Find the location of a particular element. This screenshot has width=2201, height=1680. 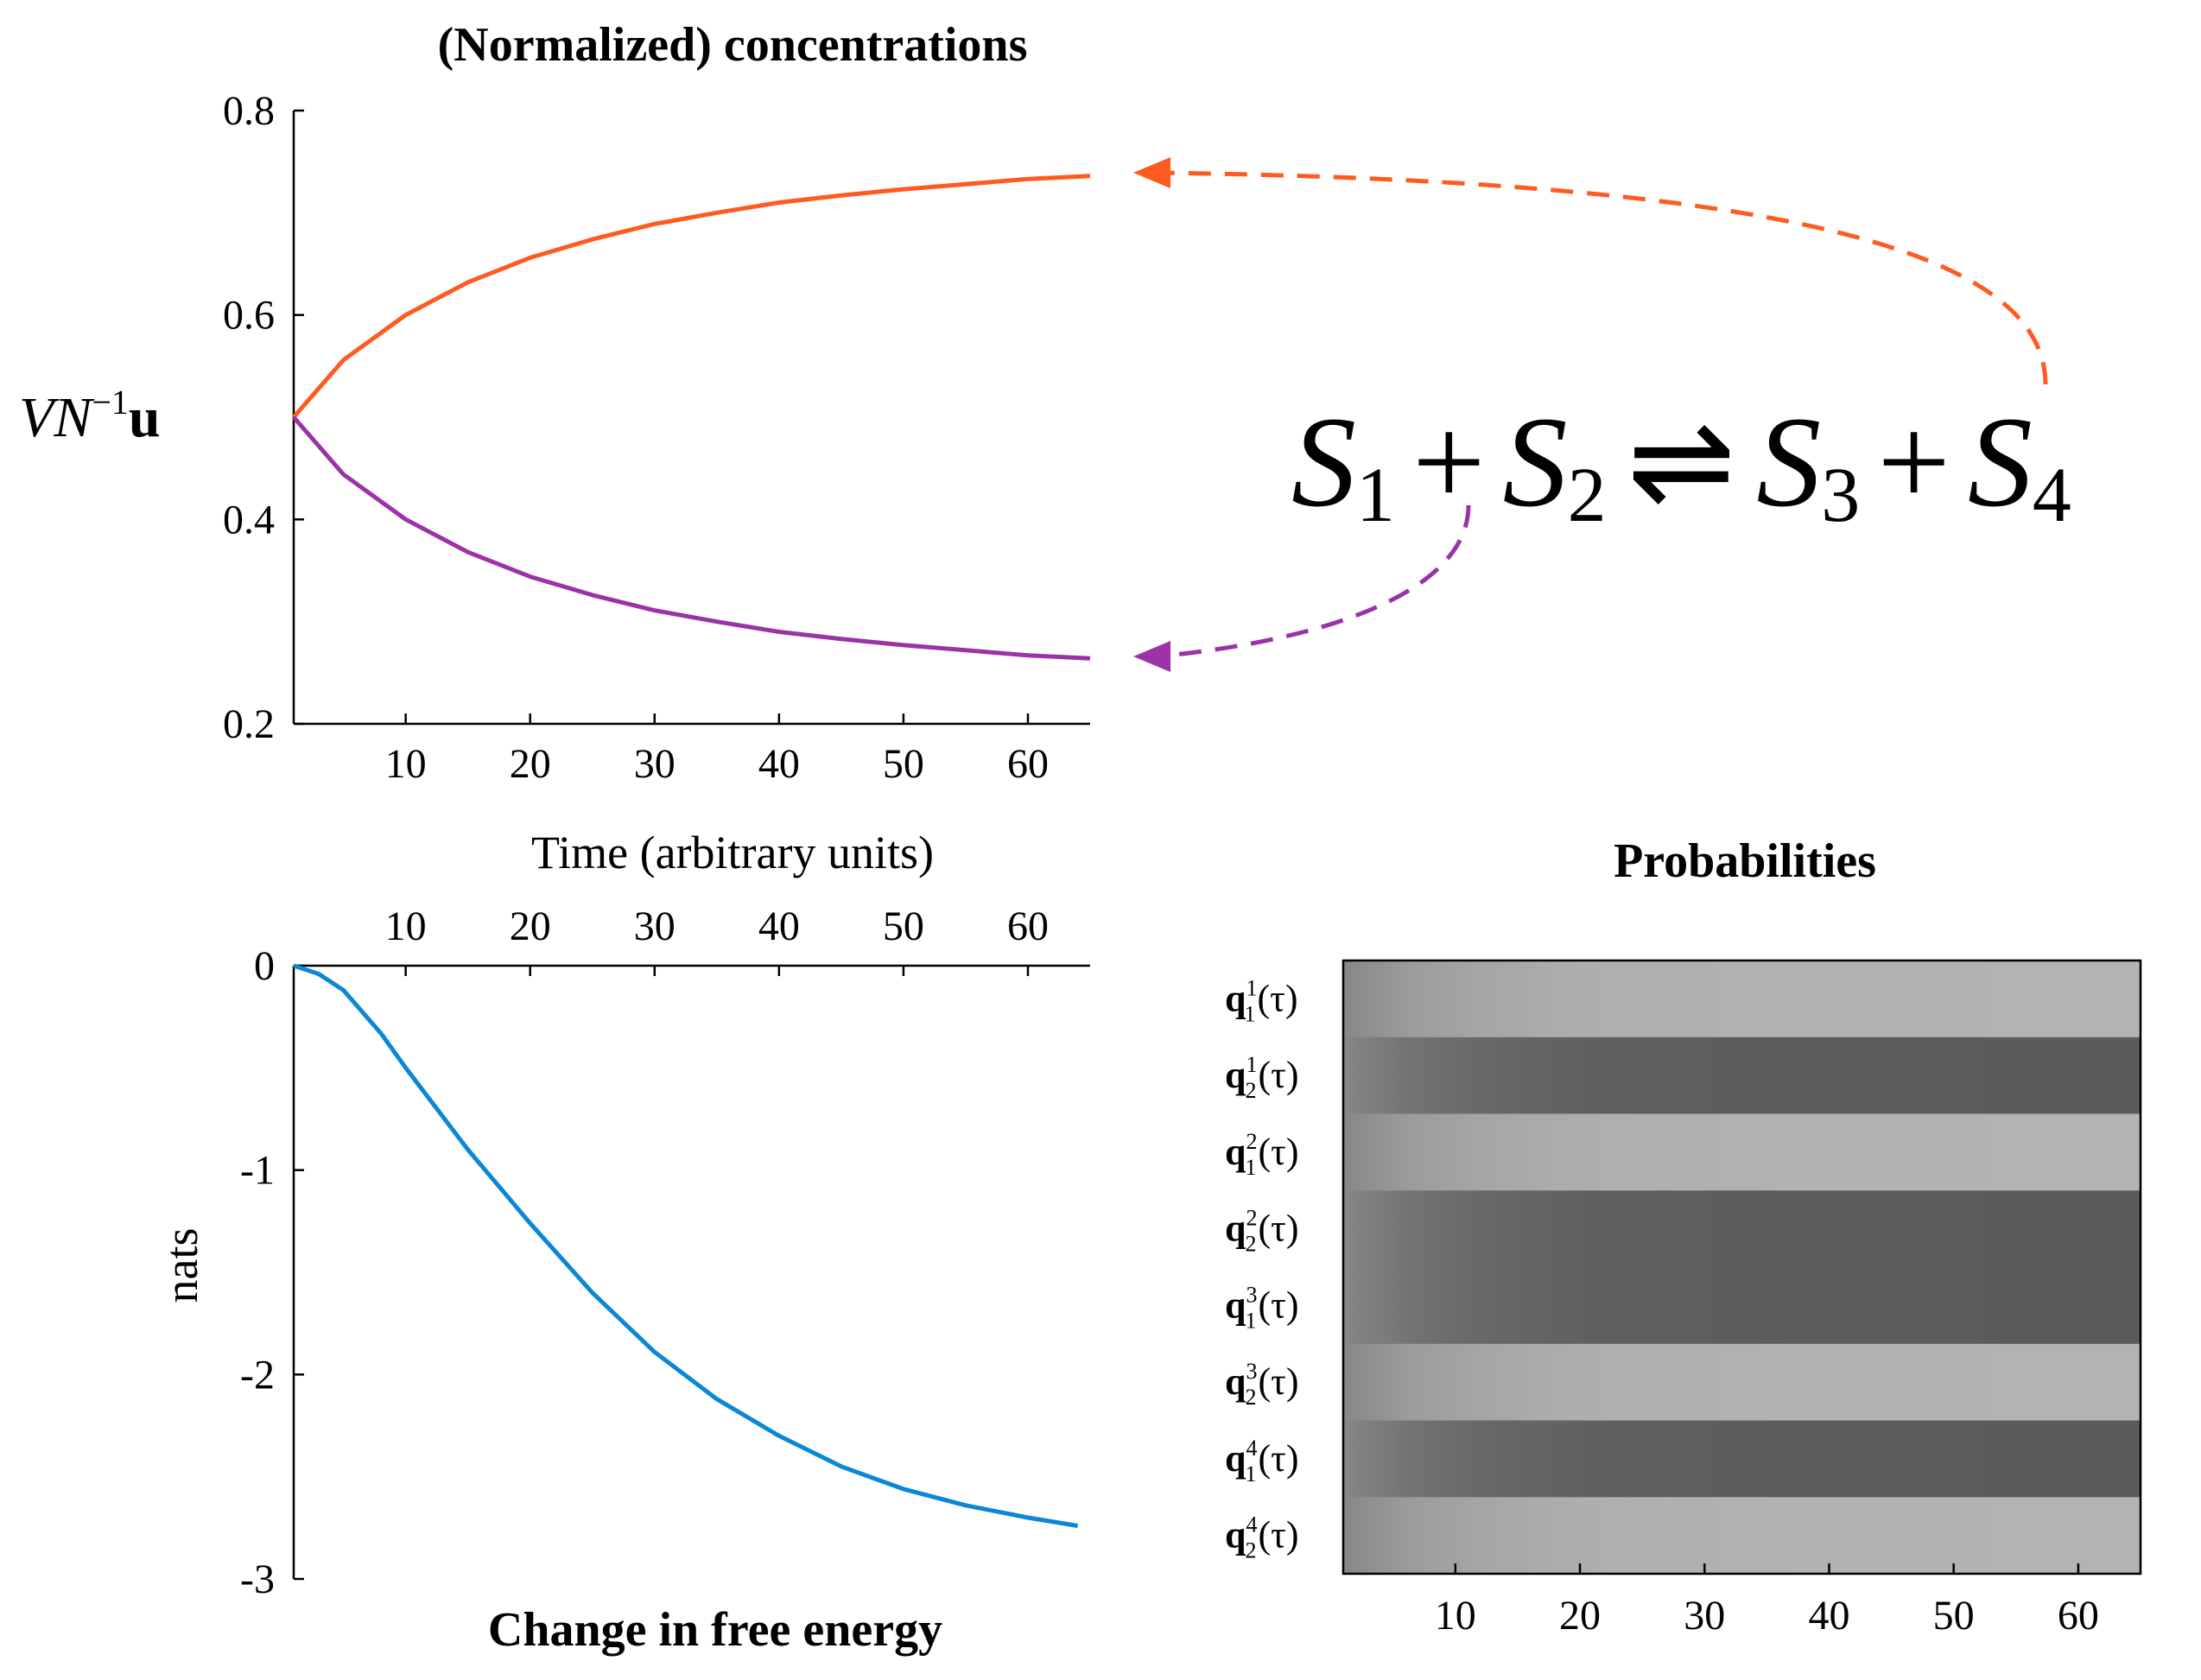

y-tick-label: 0 is located at coordinates (264, 966).